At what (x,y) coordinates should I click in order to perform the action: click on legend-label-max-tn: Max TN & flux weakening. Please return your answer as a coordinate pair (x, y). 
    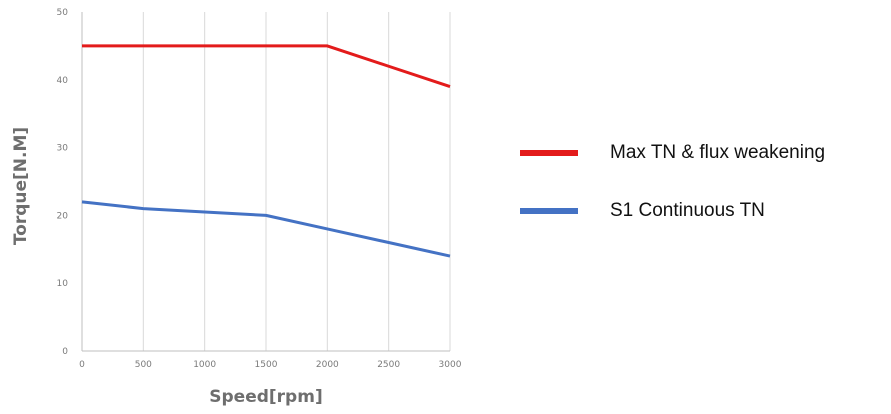
    Looking at the image, I should click on (718, 152).